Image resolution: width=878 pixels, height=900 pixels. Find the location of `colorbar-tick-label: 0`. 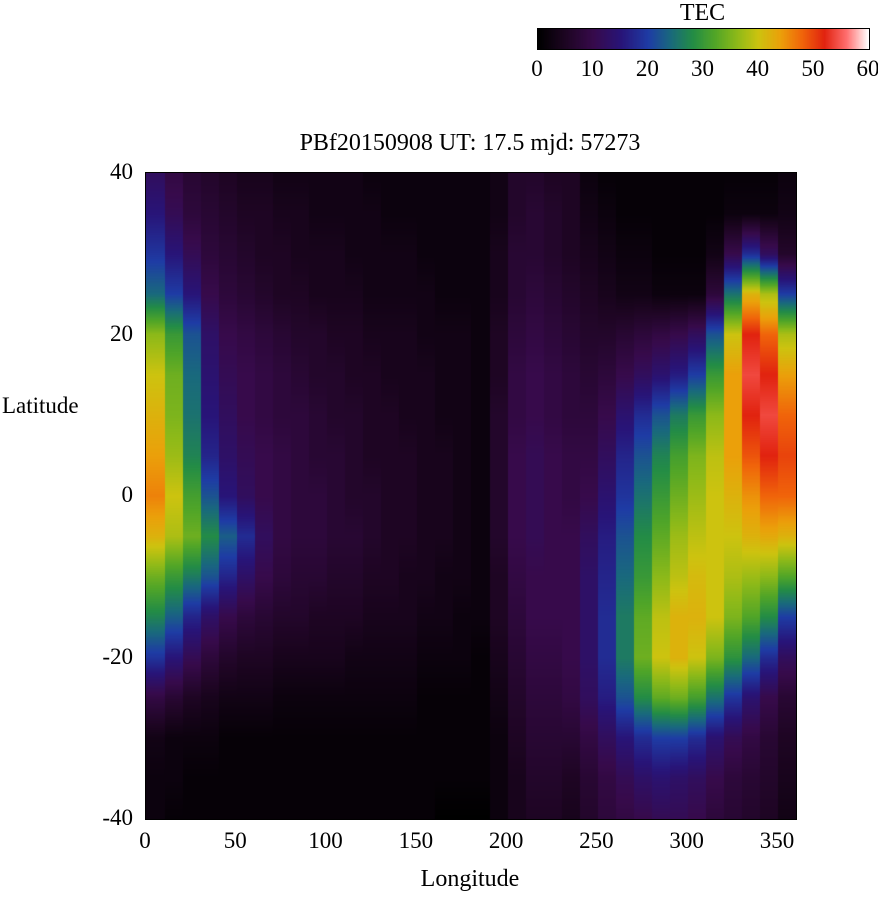

colorbar-tick-label: 0 is located at coordinates (537, 68).